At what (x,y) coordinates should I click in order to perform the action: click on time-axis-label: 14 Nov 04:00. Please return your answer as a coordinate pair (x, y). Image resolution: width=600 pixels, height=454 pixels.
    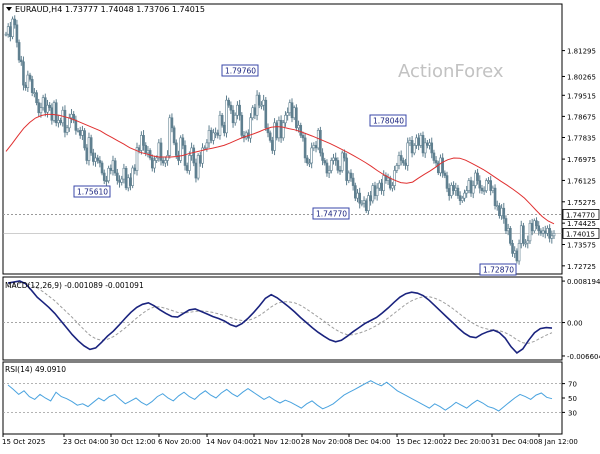
    Looking at the image, I should click on (229, 442).